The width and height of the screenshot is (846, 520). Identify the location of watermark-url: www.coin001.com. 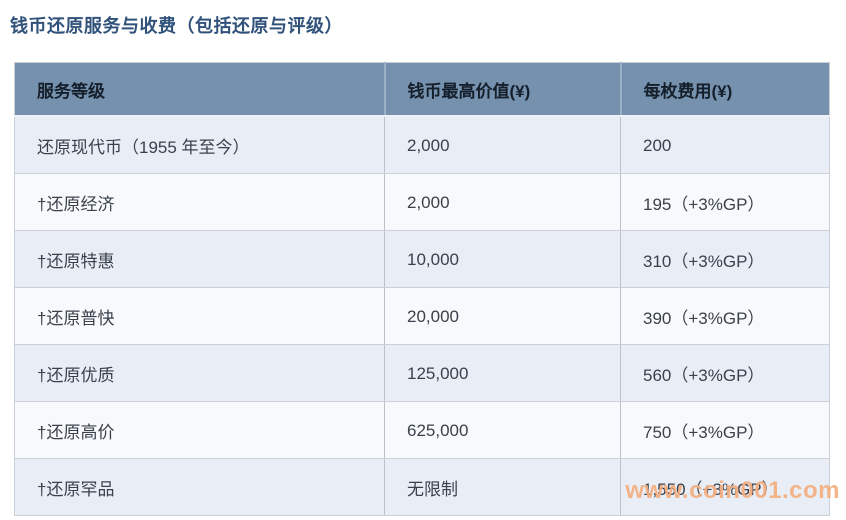
(732, 490).